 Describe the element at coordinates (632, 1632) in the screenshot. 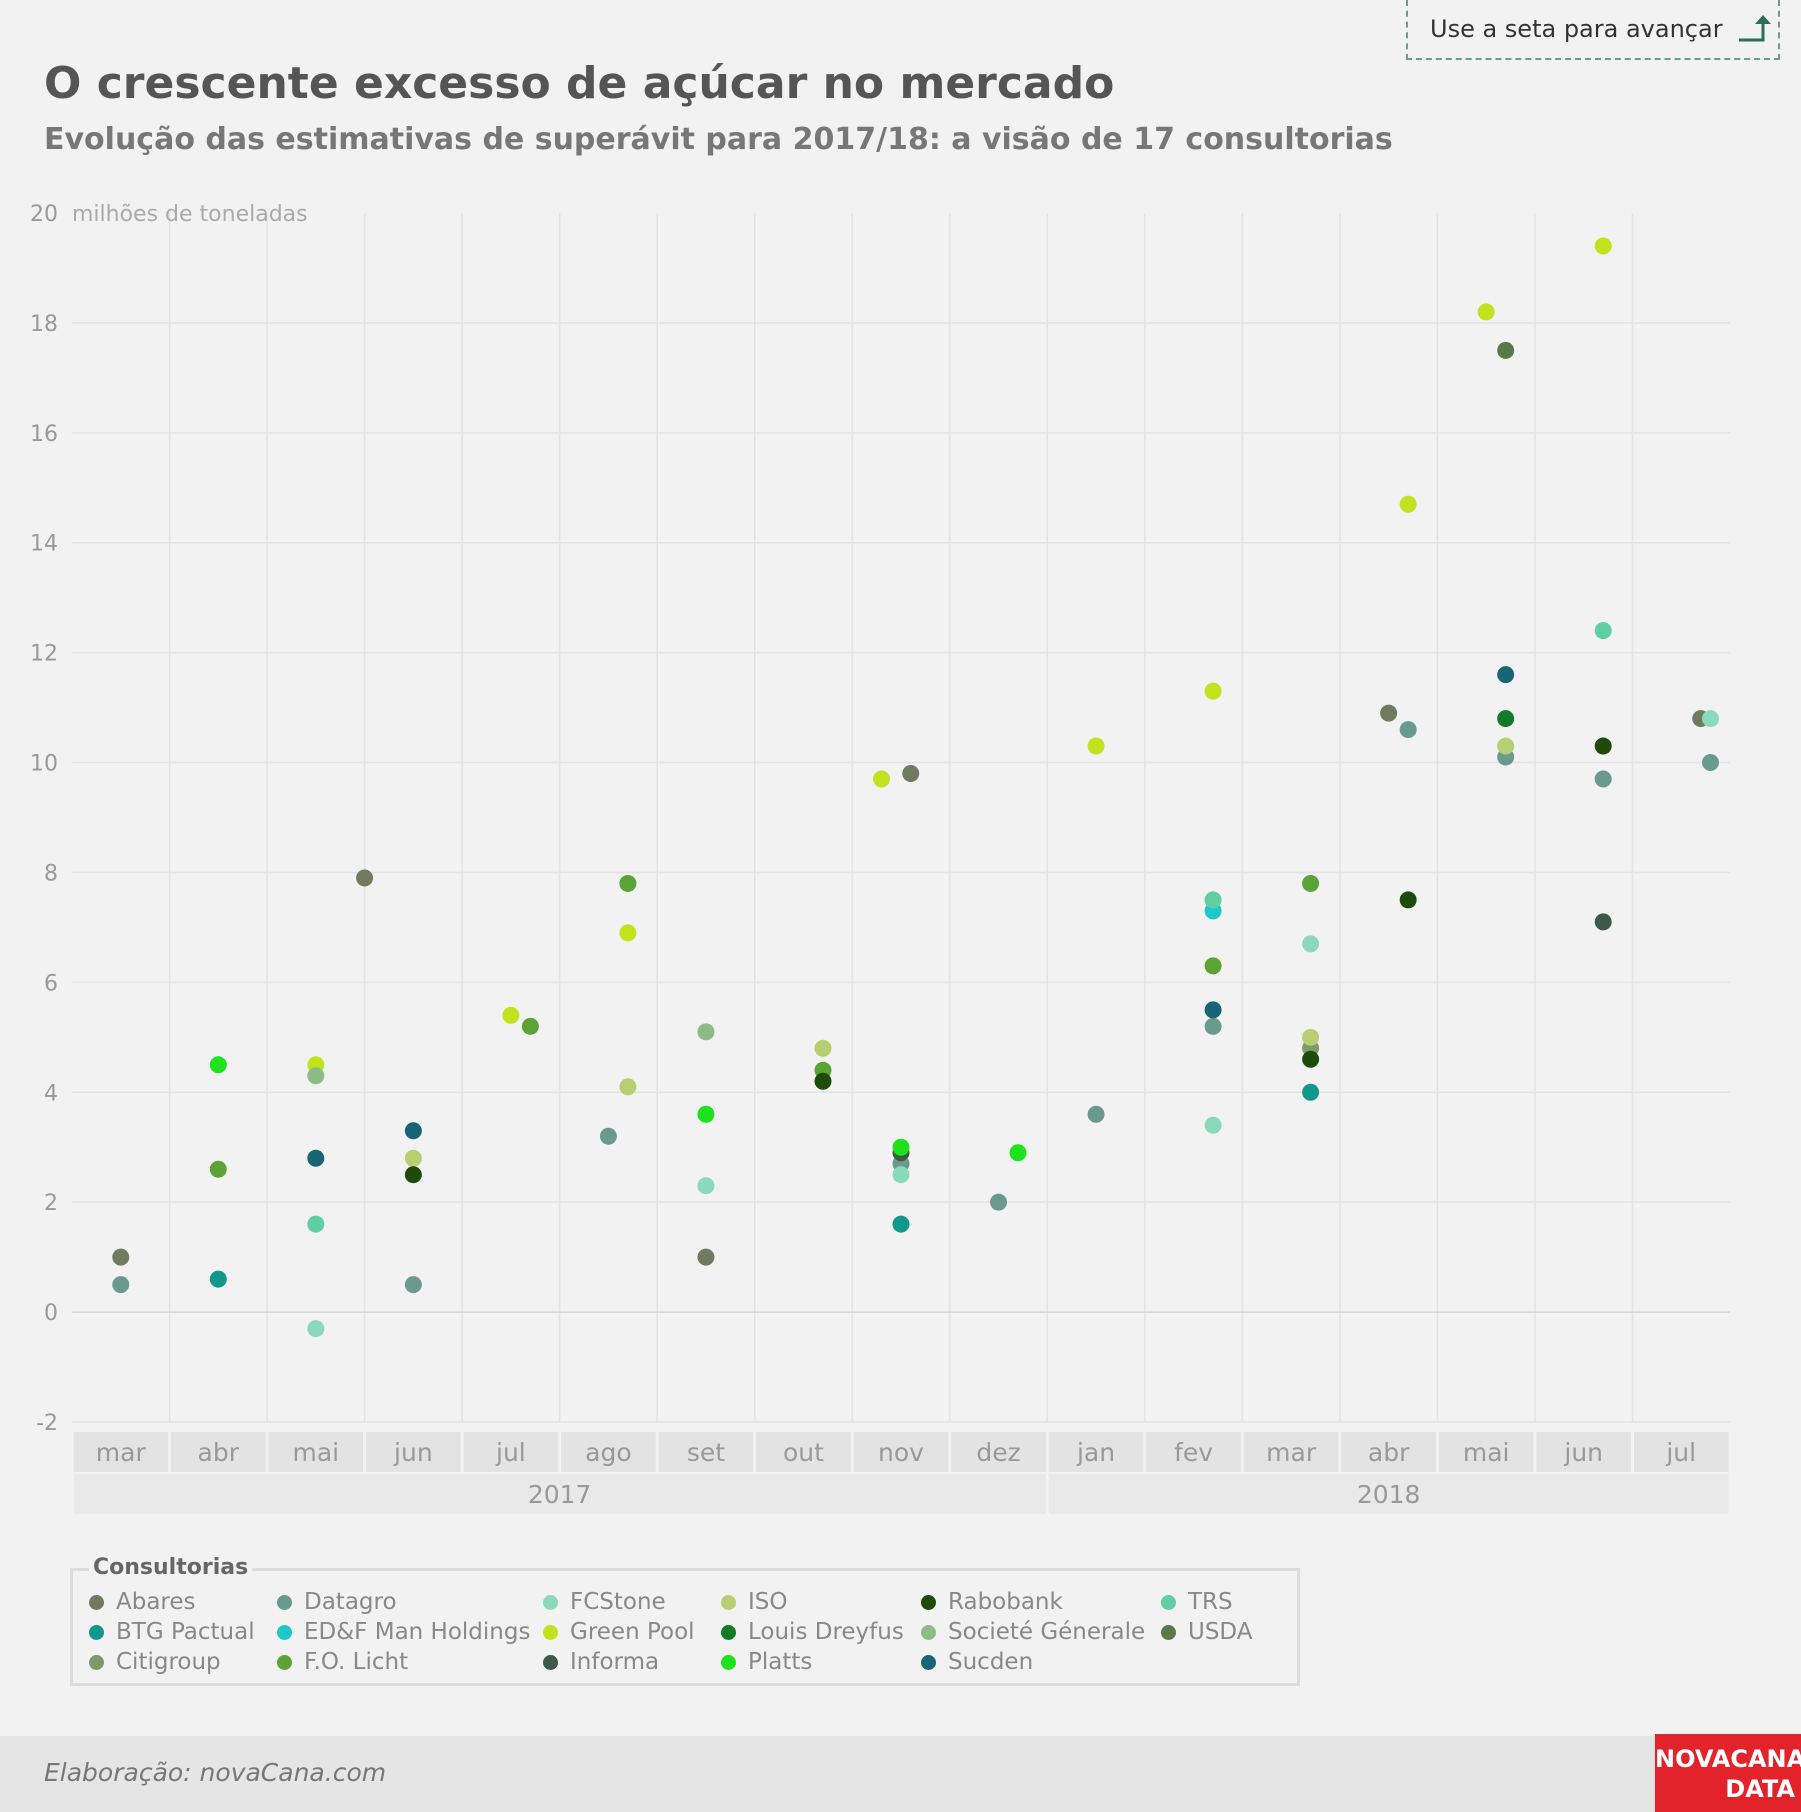

I see `legend-label: Green Pool` at that location.